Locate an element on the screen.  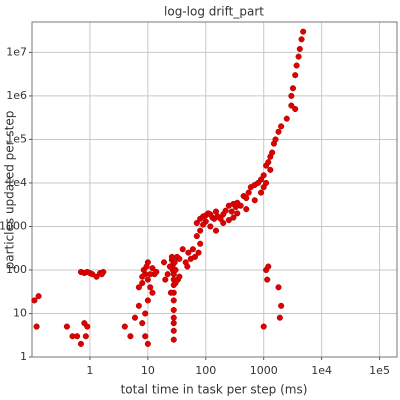
x-tick-label: 1000 is located at coordinates (264, 370).